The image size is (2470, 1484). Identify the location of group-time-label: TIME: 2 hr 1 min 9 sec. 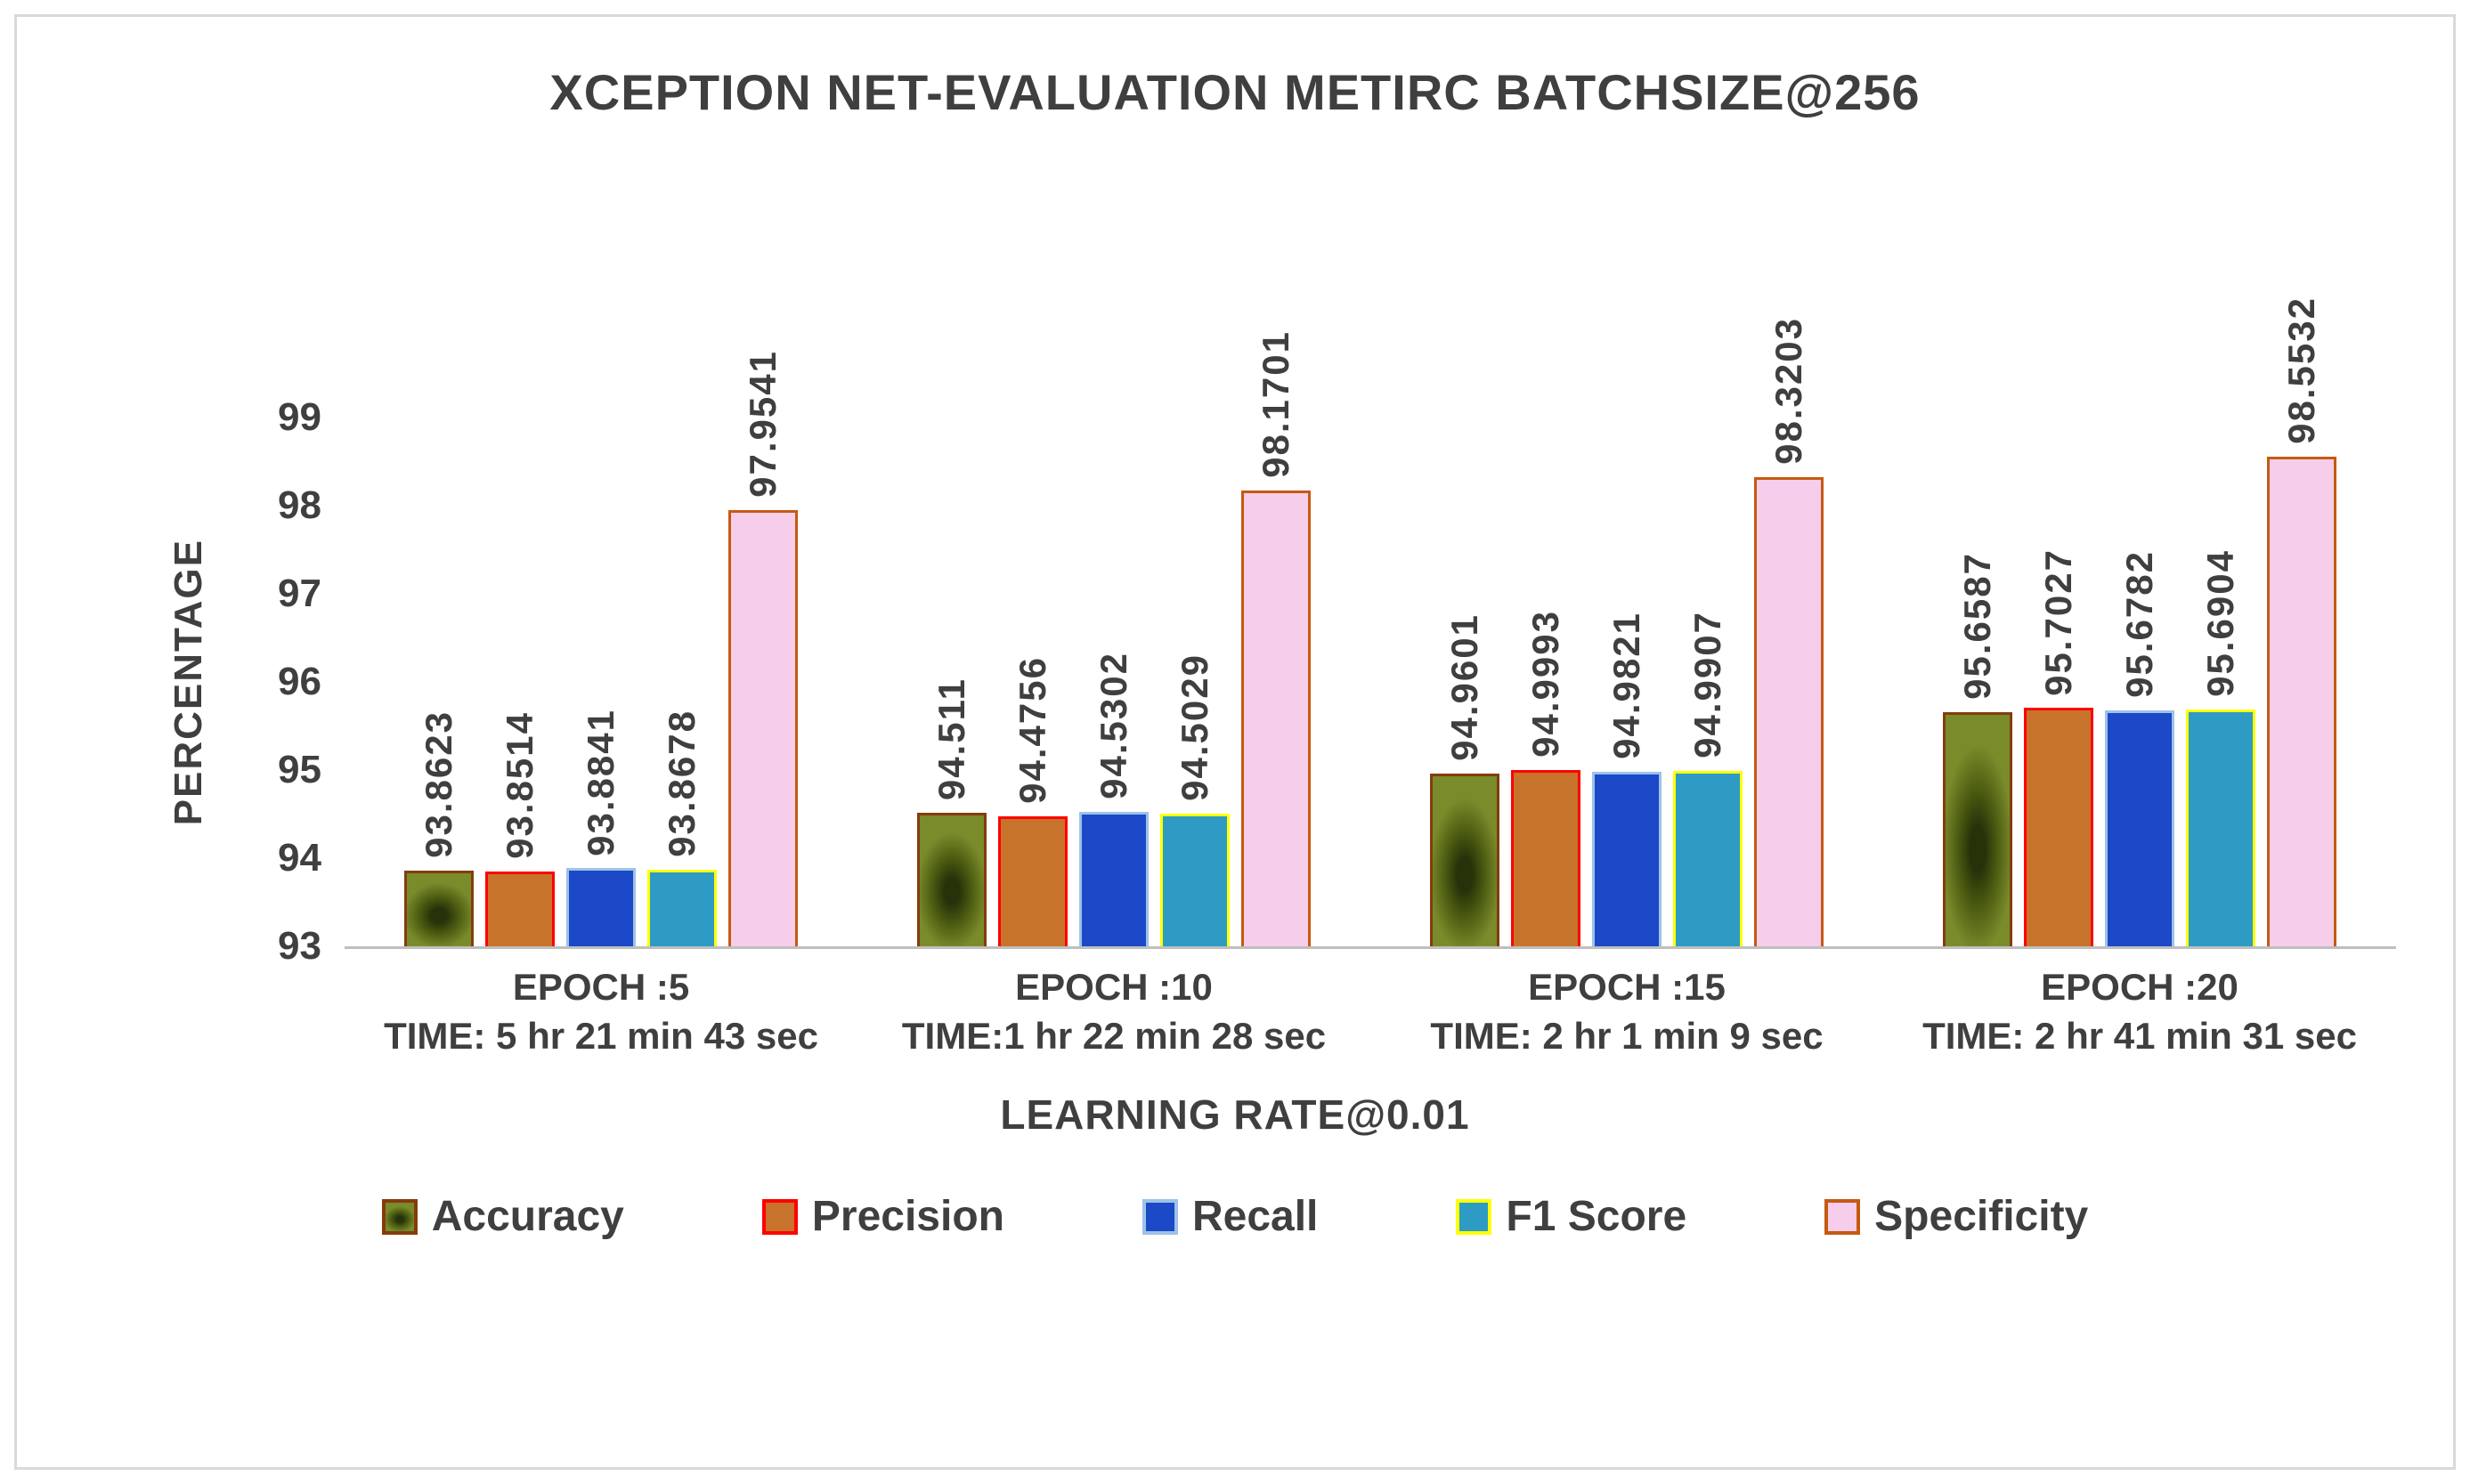
(1627, 1035).